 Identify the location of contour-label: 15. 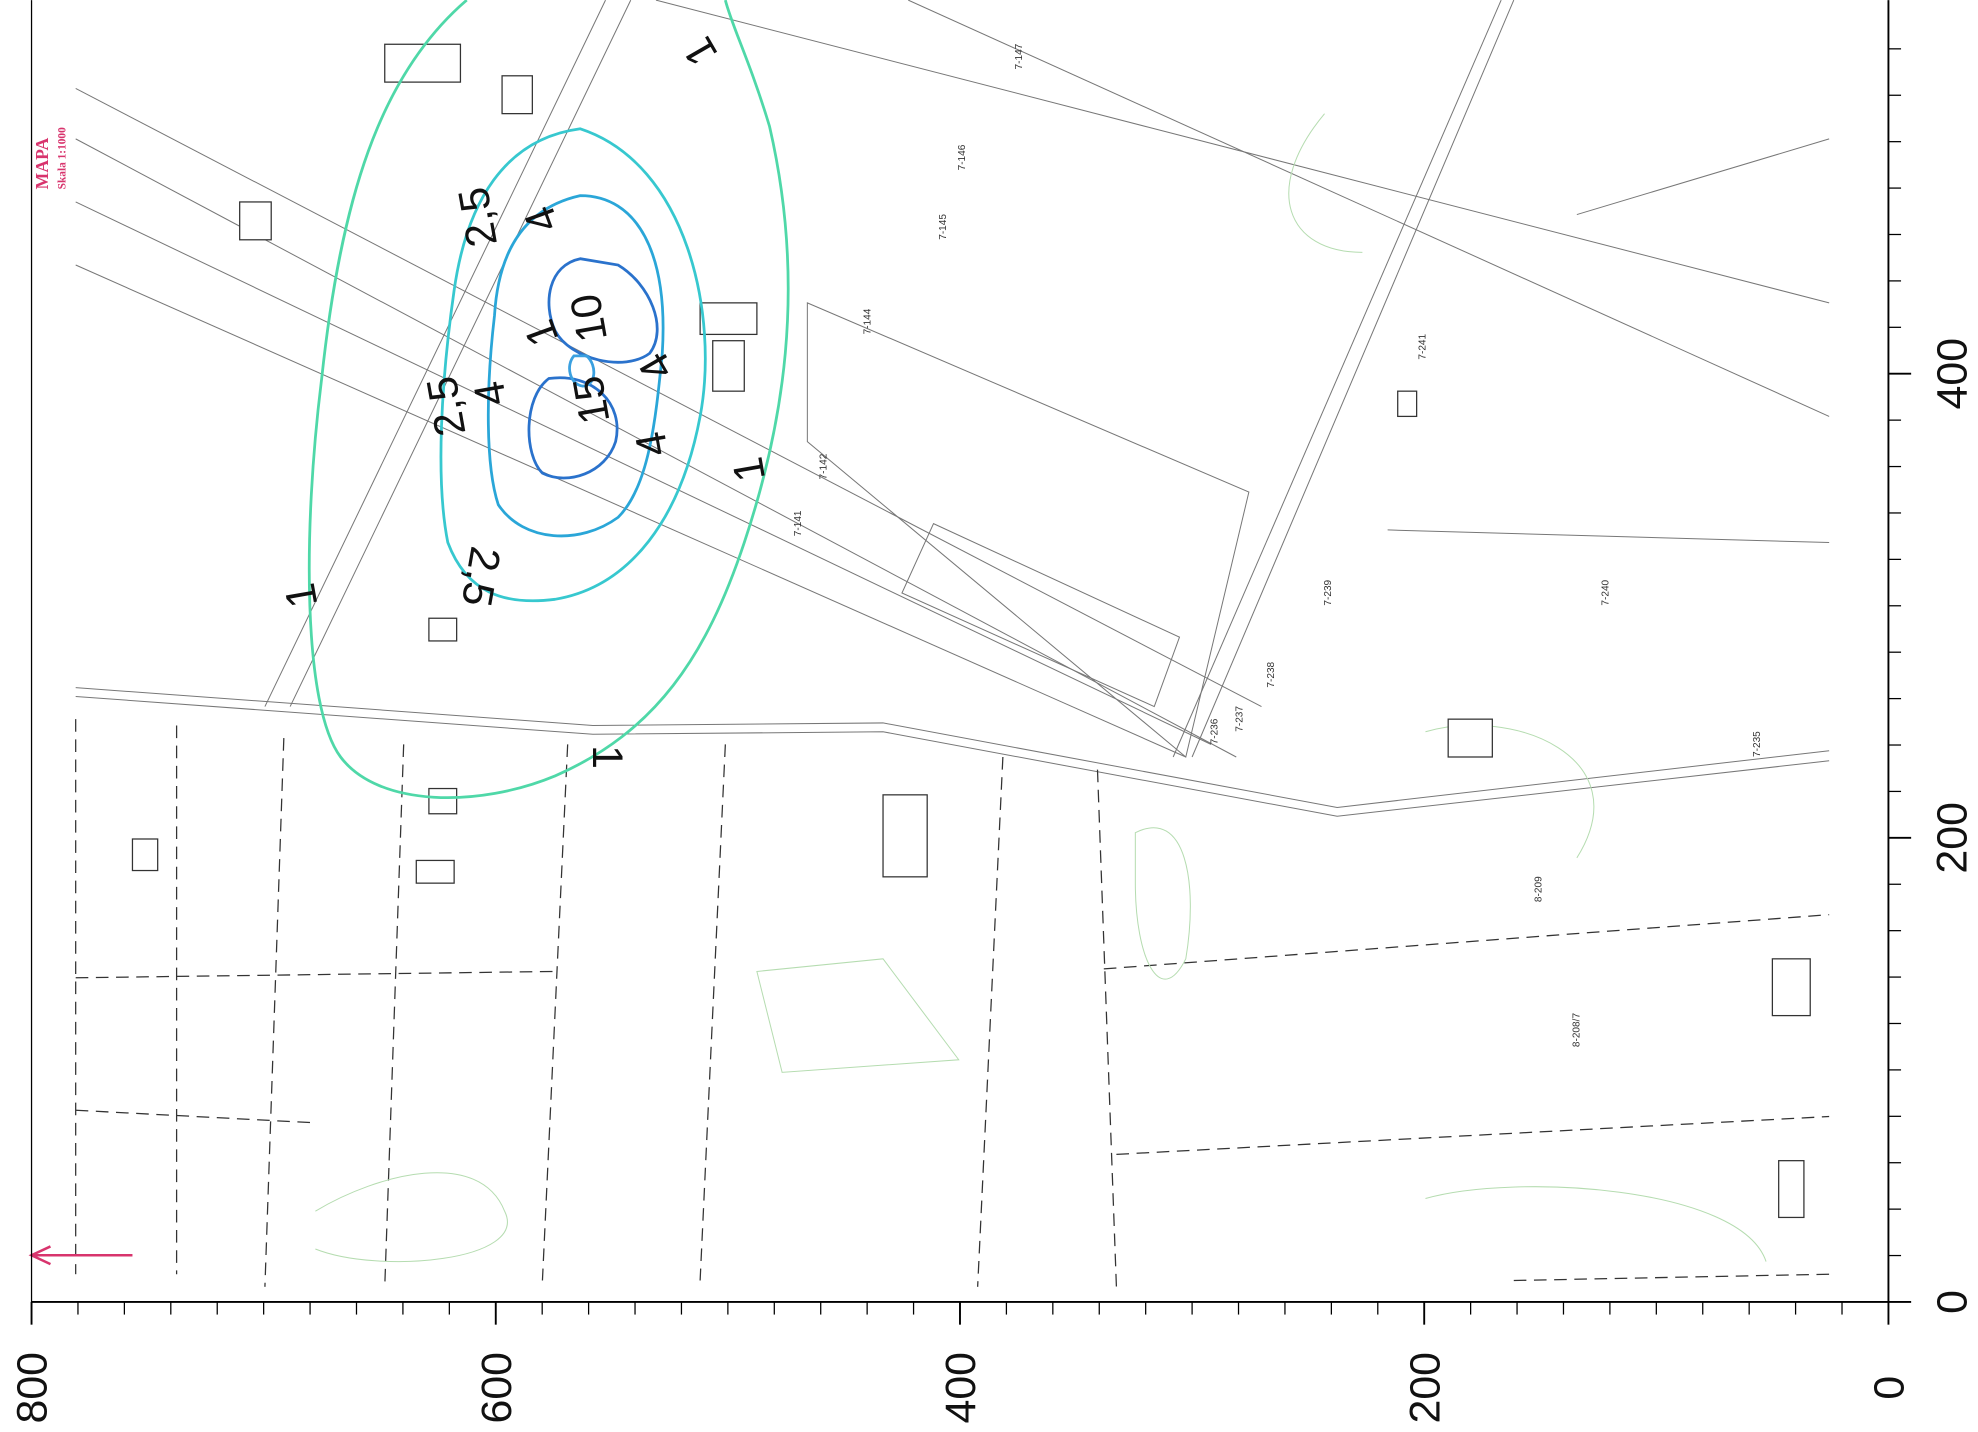
(592, 399).